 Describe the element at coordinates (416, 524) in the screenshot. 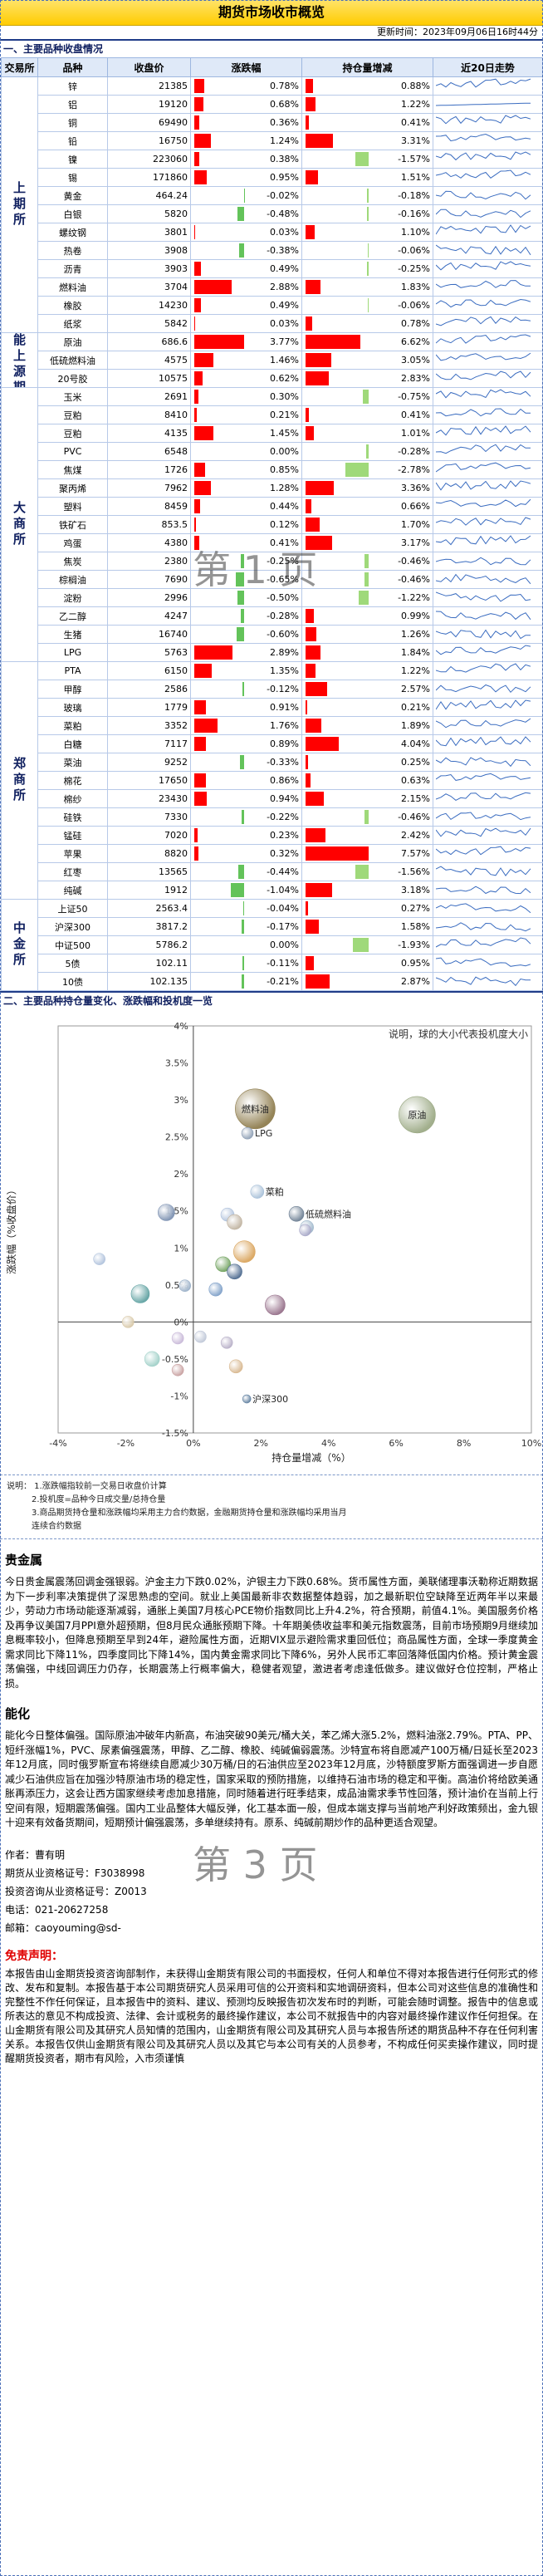

I see `oi-value: 1.70%` at that location.